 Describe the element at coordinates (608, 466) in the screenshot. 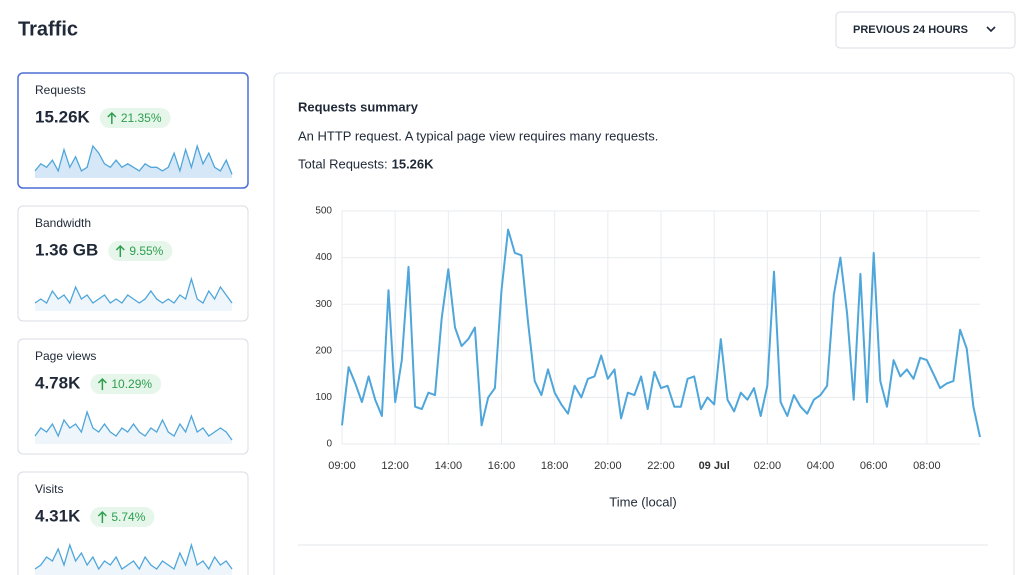

I see `x-tick-label: 20:00` at that location.